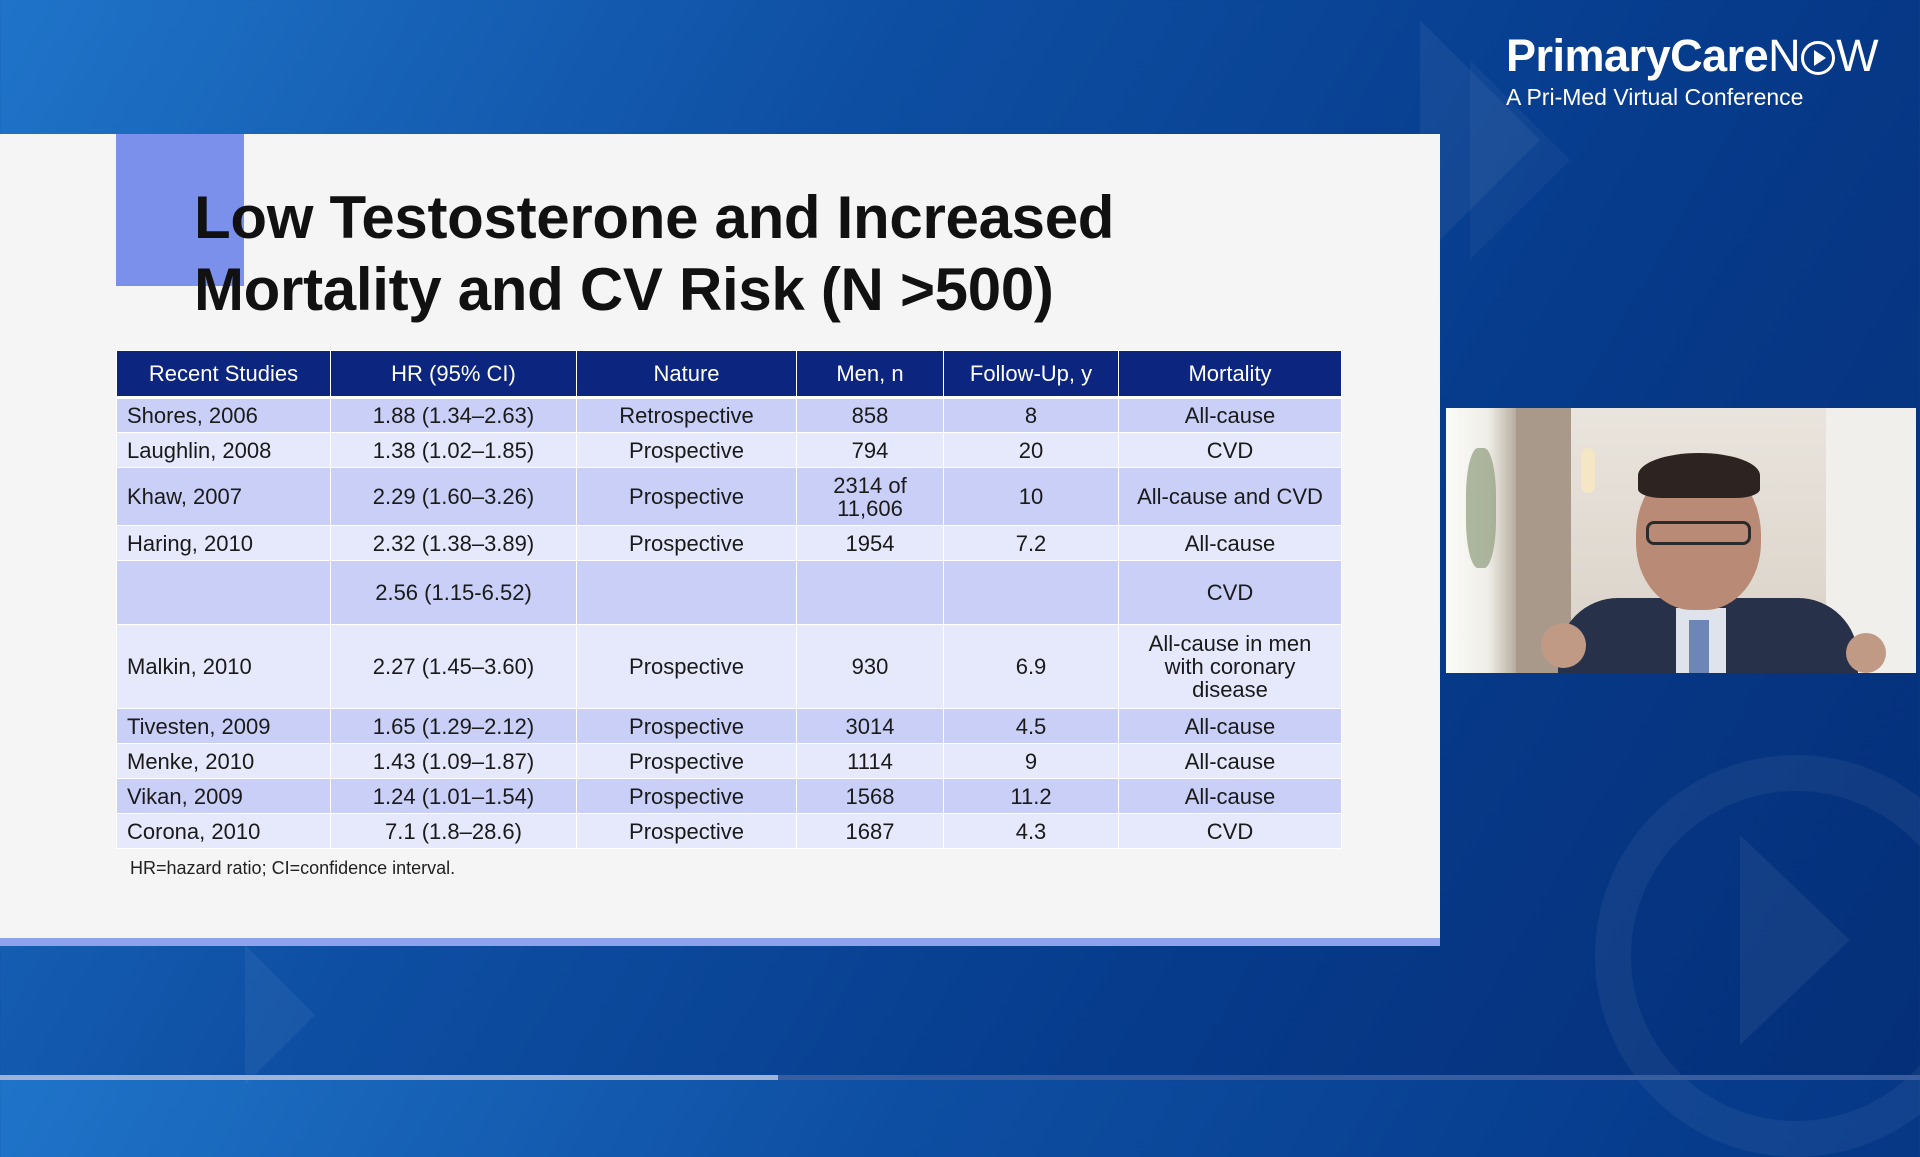  Describe the element at coordinates (720, 942) in the screenshot. I see `slide-bottom-accent` at that location.